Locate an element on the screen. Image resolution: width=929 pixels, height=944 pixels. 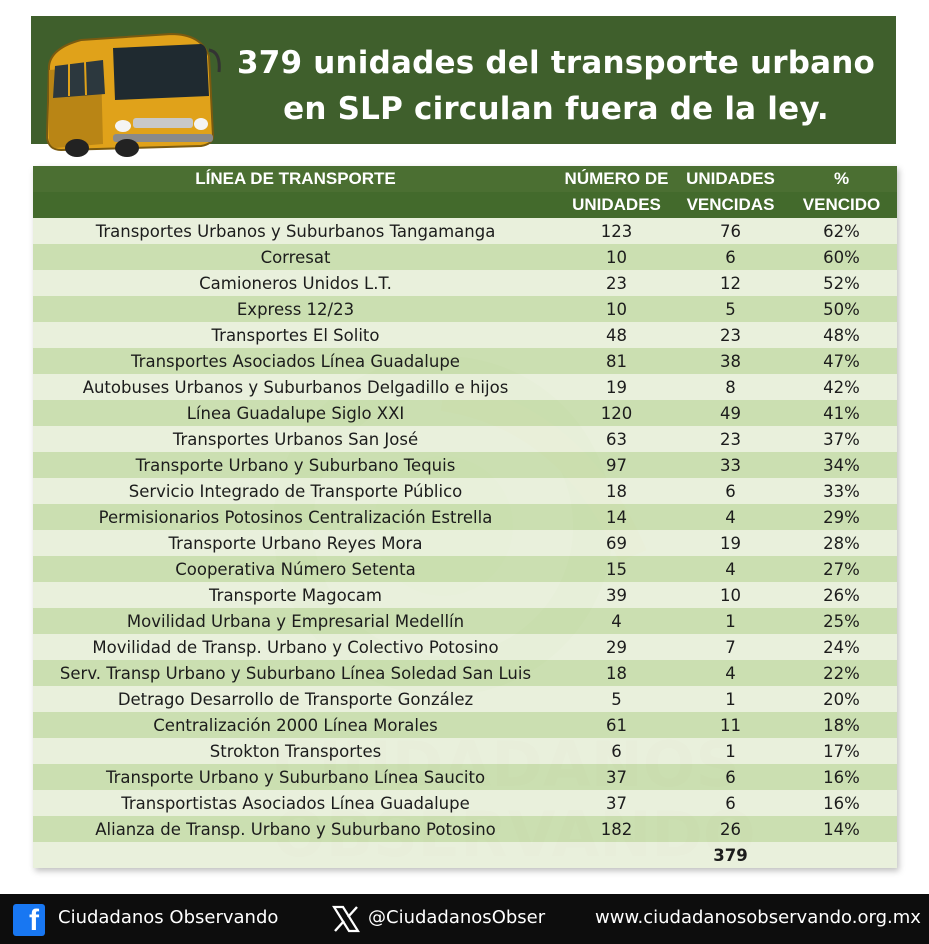
cell-numero-unidades: 61 is located at coordinates (616, 725).